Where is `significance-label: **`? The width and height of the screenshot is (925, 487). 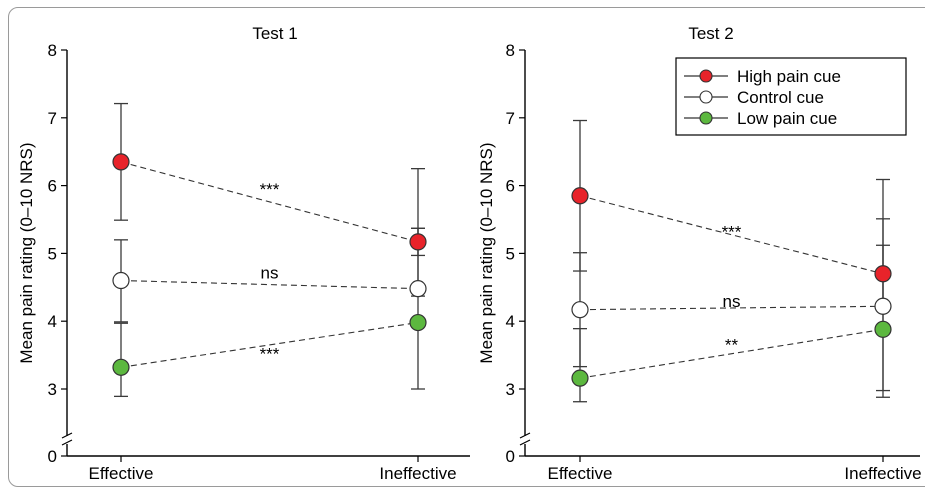
significance-label: ** is located at coordinates (732, 344).